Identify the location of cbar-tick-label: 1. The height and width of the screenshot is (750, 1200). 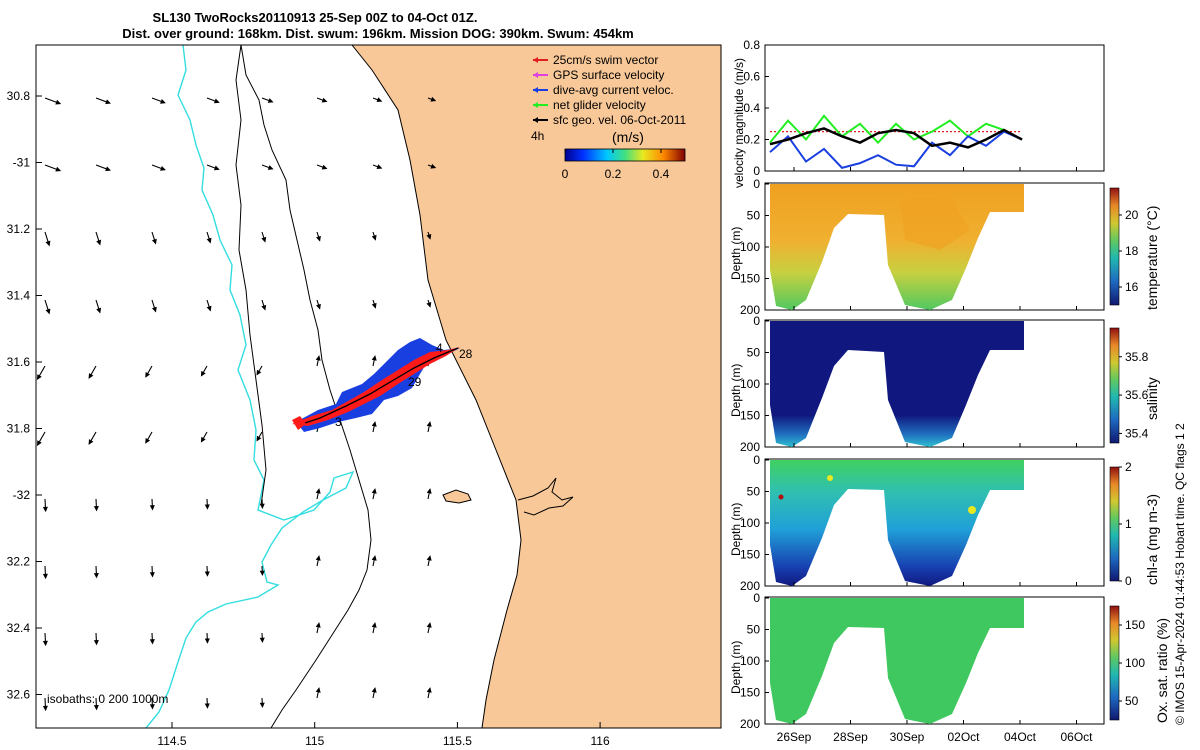
(1128, 524).